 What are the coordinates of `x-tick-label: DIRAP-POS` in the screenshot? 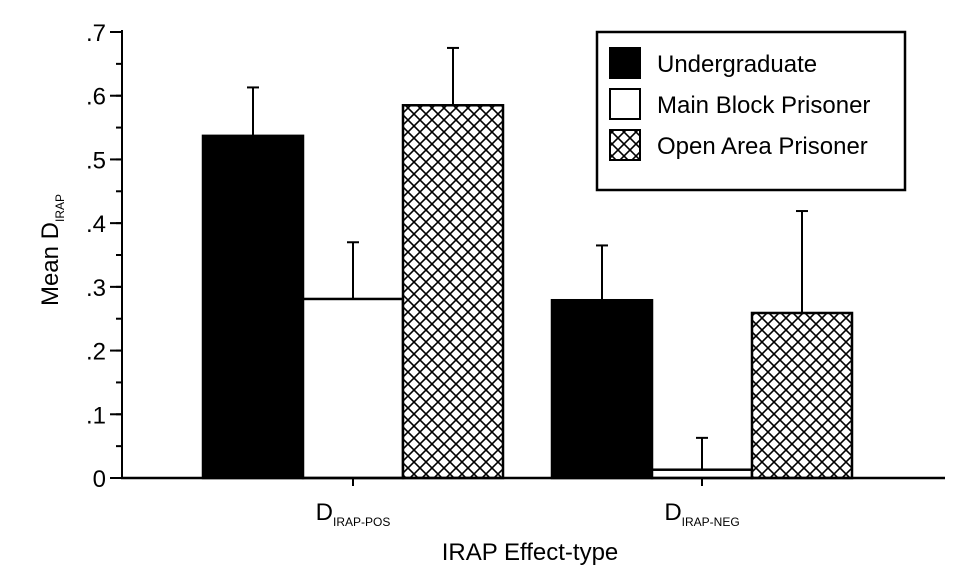 It's located at (353, 514).